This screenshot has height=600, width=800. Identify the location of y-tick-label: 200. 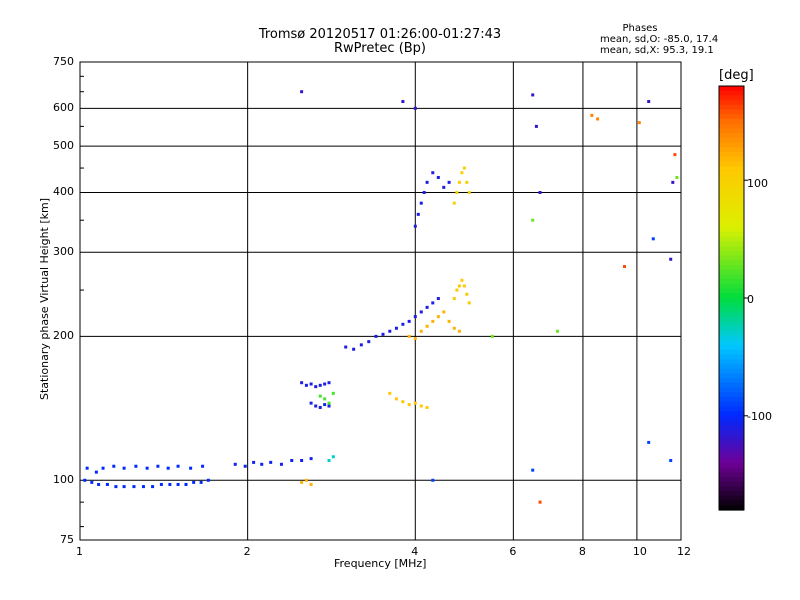
(63, 336).